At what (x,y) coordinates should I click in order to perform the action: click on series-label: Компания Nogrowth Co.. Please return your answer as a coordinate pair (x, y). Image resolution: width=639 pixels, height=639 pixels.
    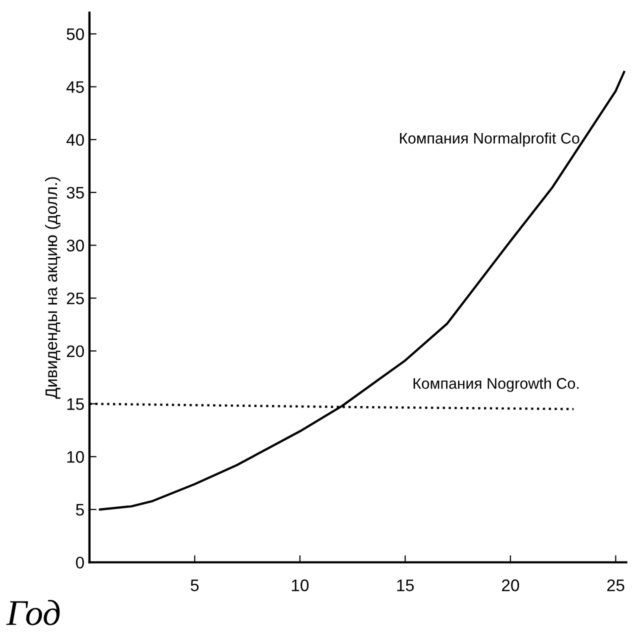
    Looking at the image, I should click on (496, 385).